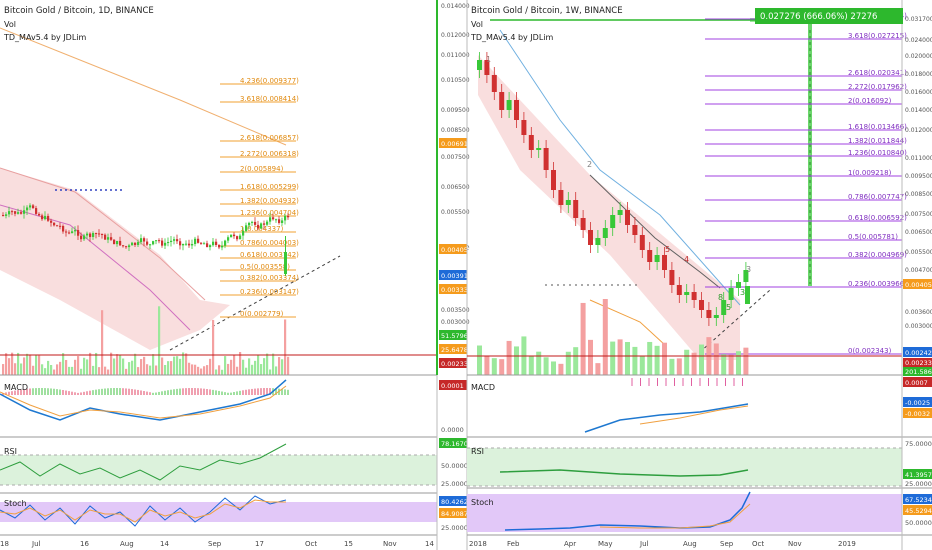 This screenshot has width=932, height=550. I want to click on left-rsi-label: RSI, so click(10, 451).